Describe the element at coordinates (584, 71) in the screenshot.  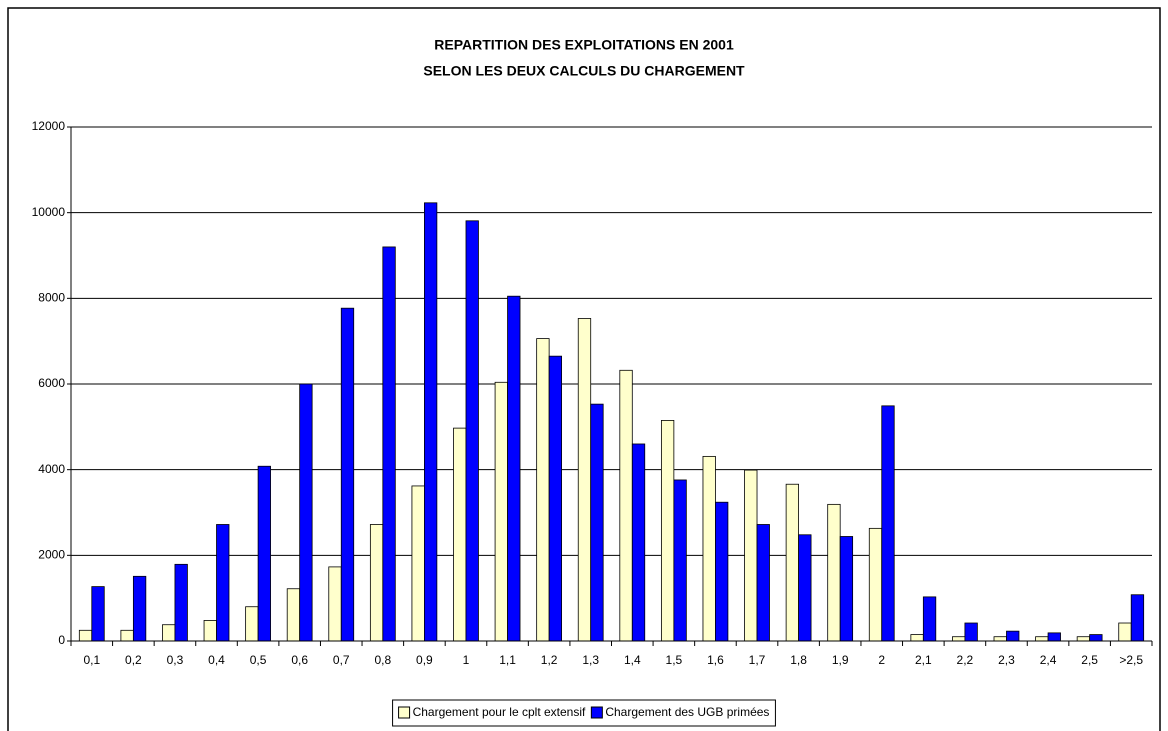
I see `chart-title: SELON LES DEUX CALCULS DU CHARGEMENT` at that location.